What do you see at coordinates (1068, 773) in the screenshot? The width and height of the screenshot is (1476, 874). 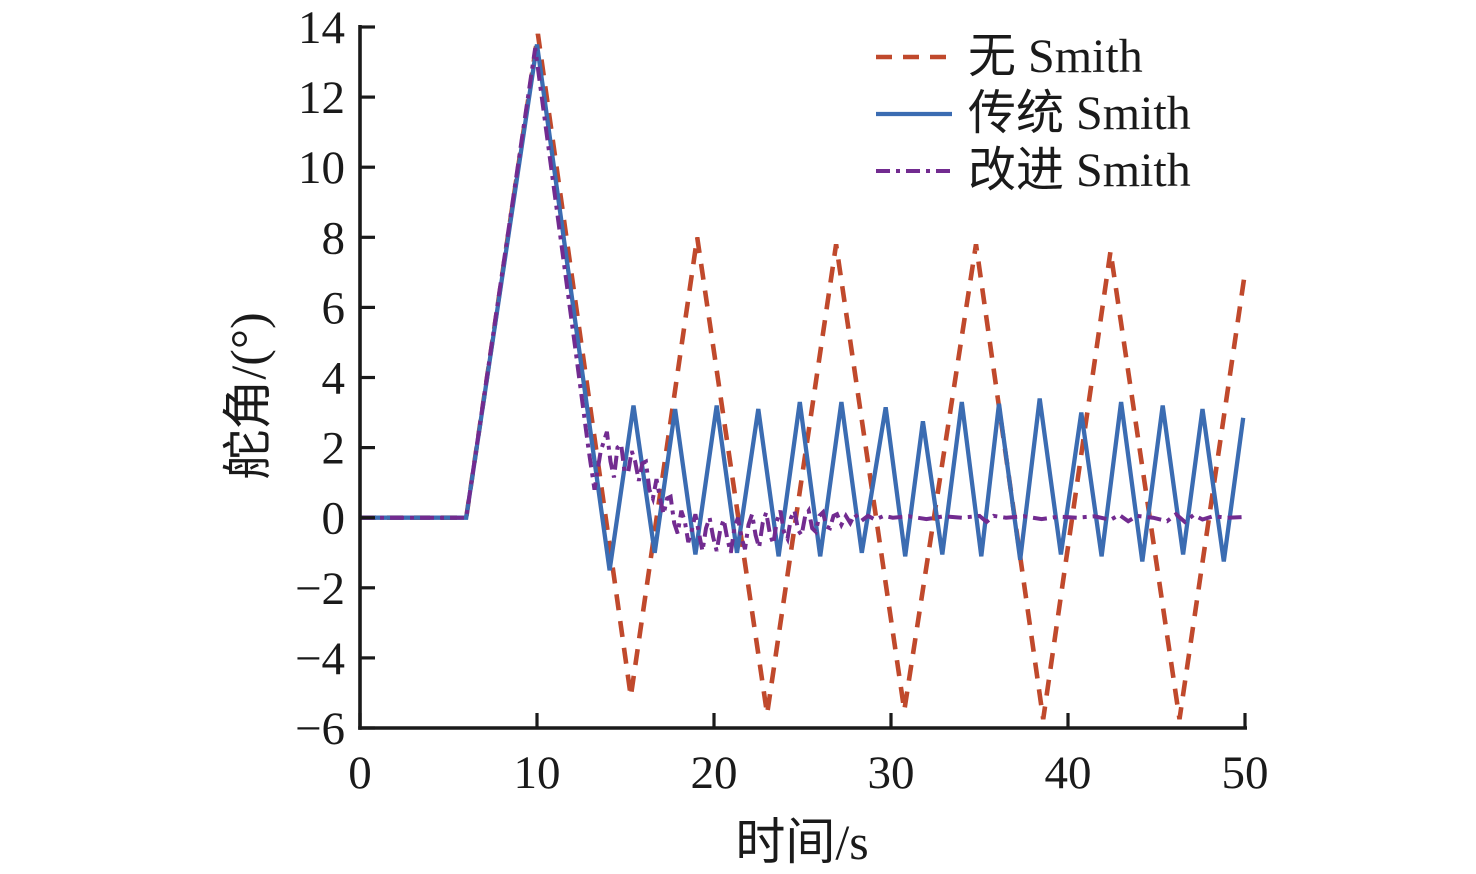 I see `x-tick-label: 40` at bounding box center [1068, 773].